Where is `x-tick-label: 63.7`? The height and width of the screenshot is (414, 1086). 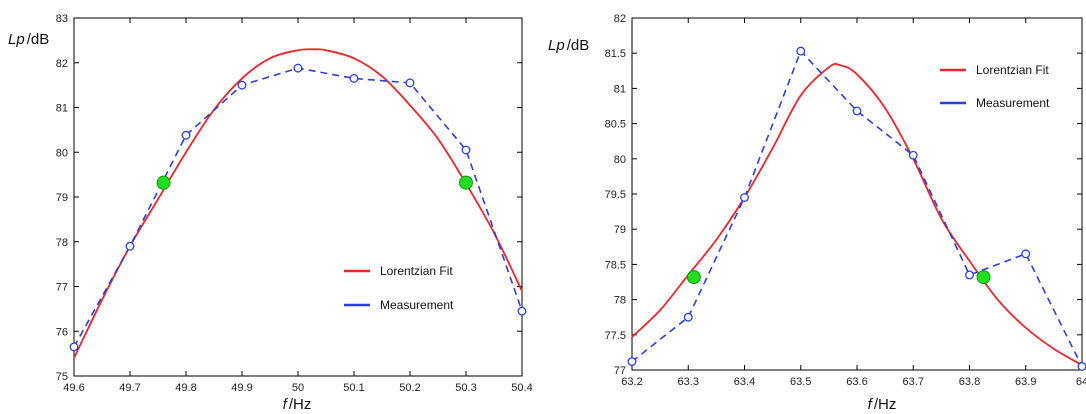
x-tick-label: 63.7 is located at coordinates (913, 382).